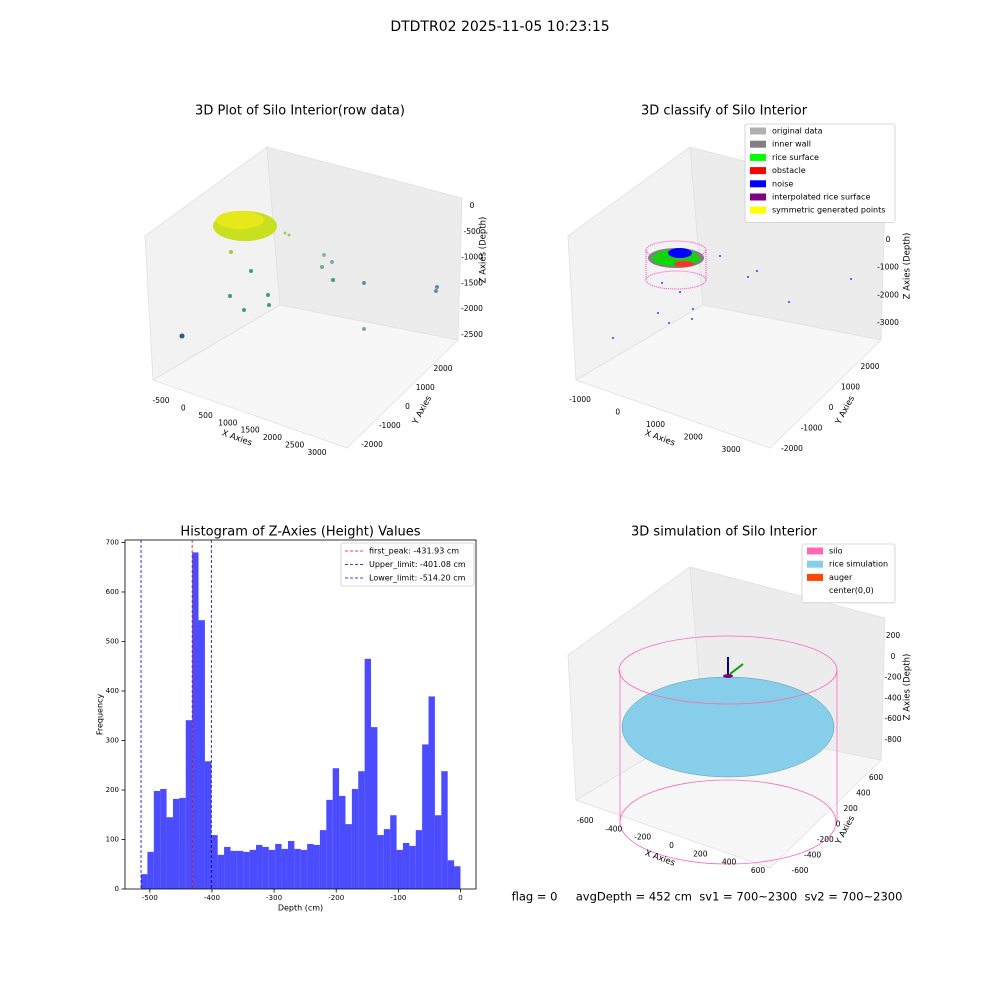 The height and width of the screenshot is (1000, 1000). I want to click on y-tick-label: 200, so click(112, 790).